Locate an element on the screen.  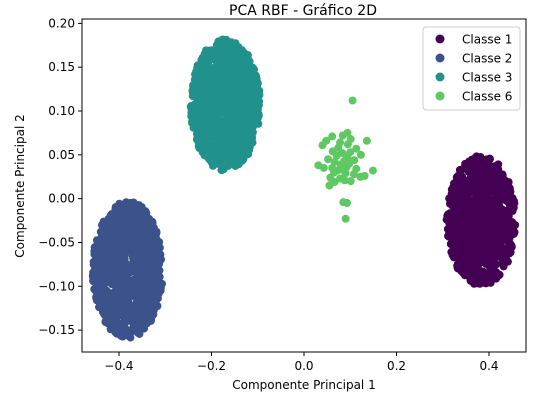
legend-label: Classe 3 is located at coordinates (487, 78).